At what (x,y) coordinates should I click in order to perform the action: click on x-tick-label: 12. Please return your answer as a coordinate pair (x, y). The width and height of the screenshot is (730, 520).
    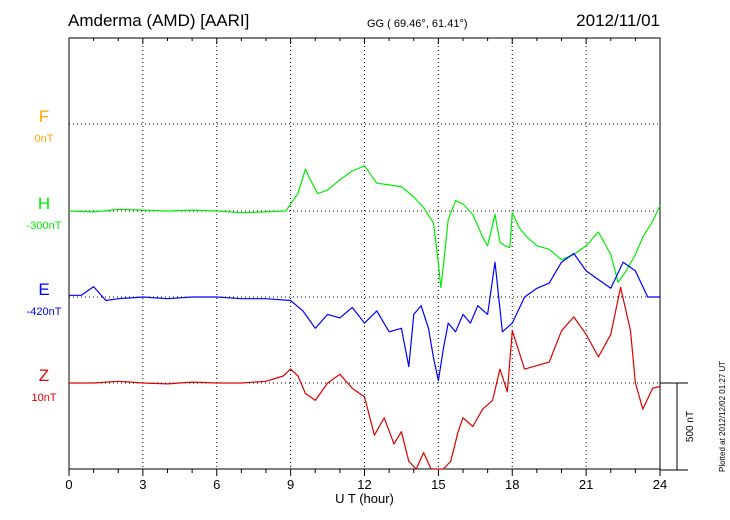
    Looking at the image, I should click on (364, 484).